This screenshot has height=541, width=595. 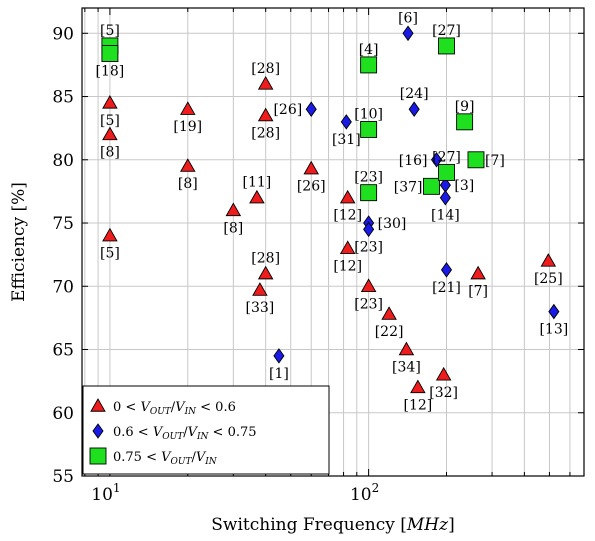 What do you see at coordinates (332, 525) in the screenshot?
I see `x-axis-title: Switching Frequency [MHz]` at bounding box center [332, 525].